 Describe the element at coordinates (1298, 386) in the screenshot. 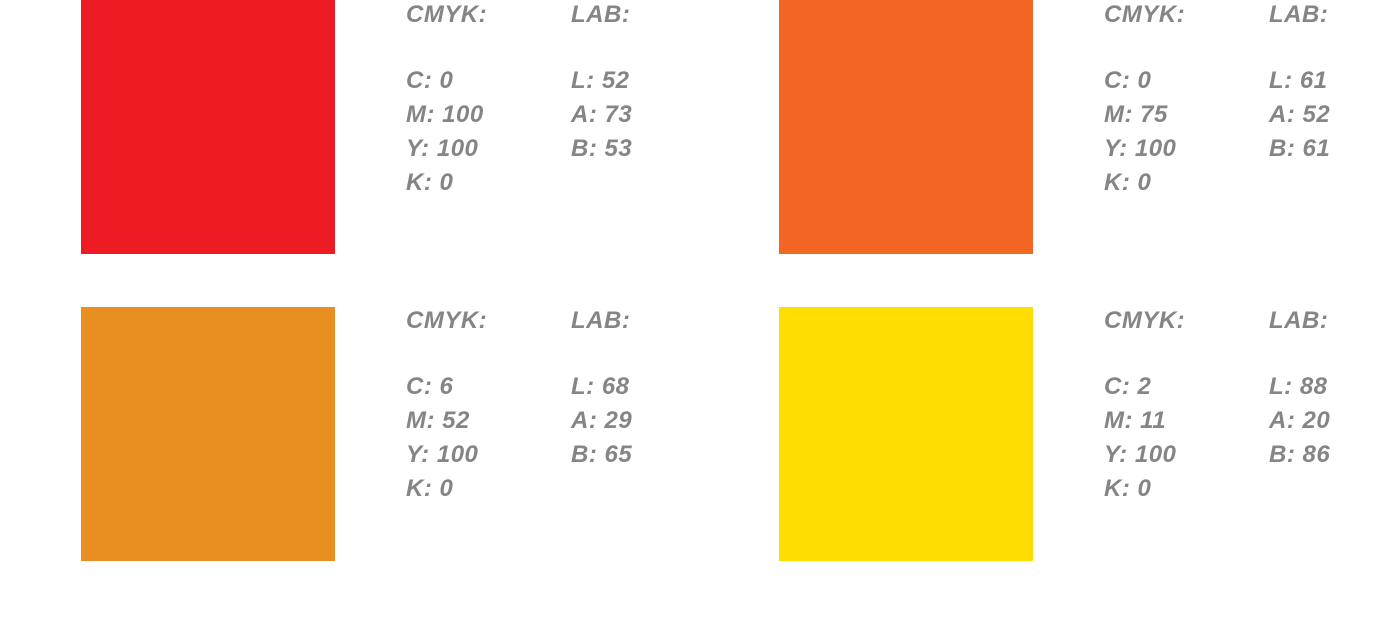

I see `lab-l: L: 88` at that location.